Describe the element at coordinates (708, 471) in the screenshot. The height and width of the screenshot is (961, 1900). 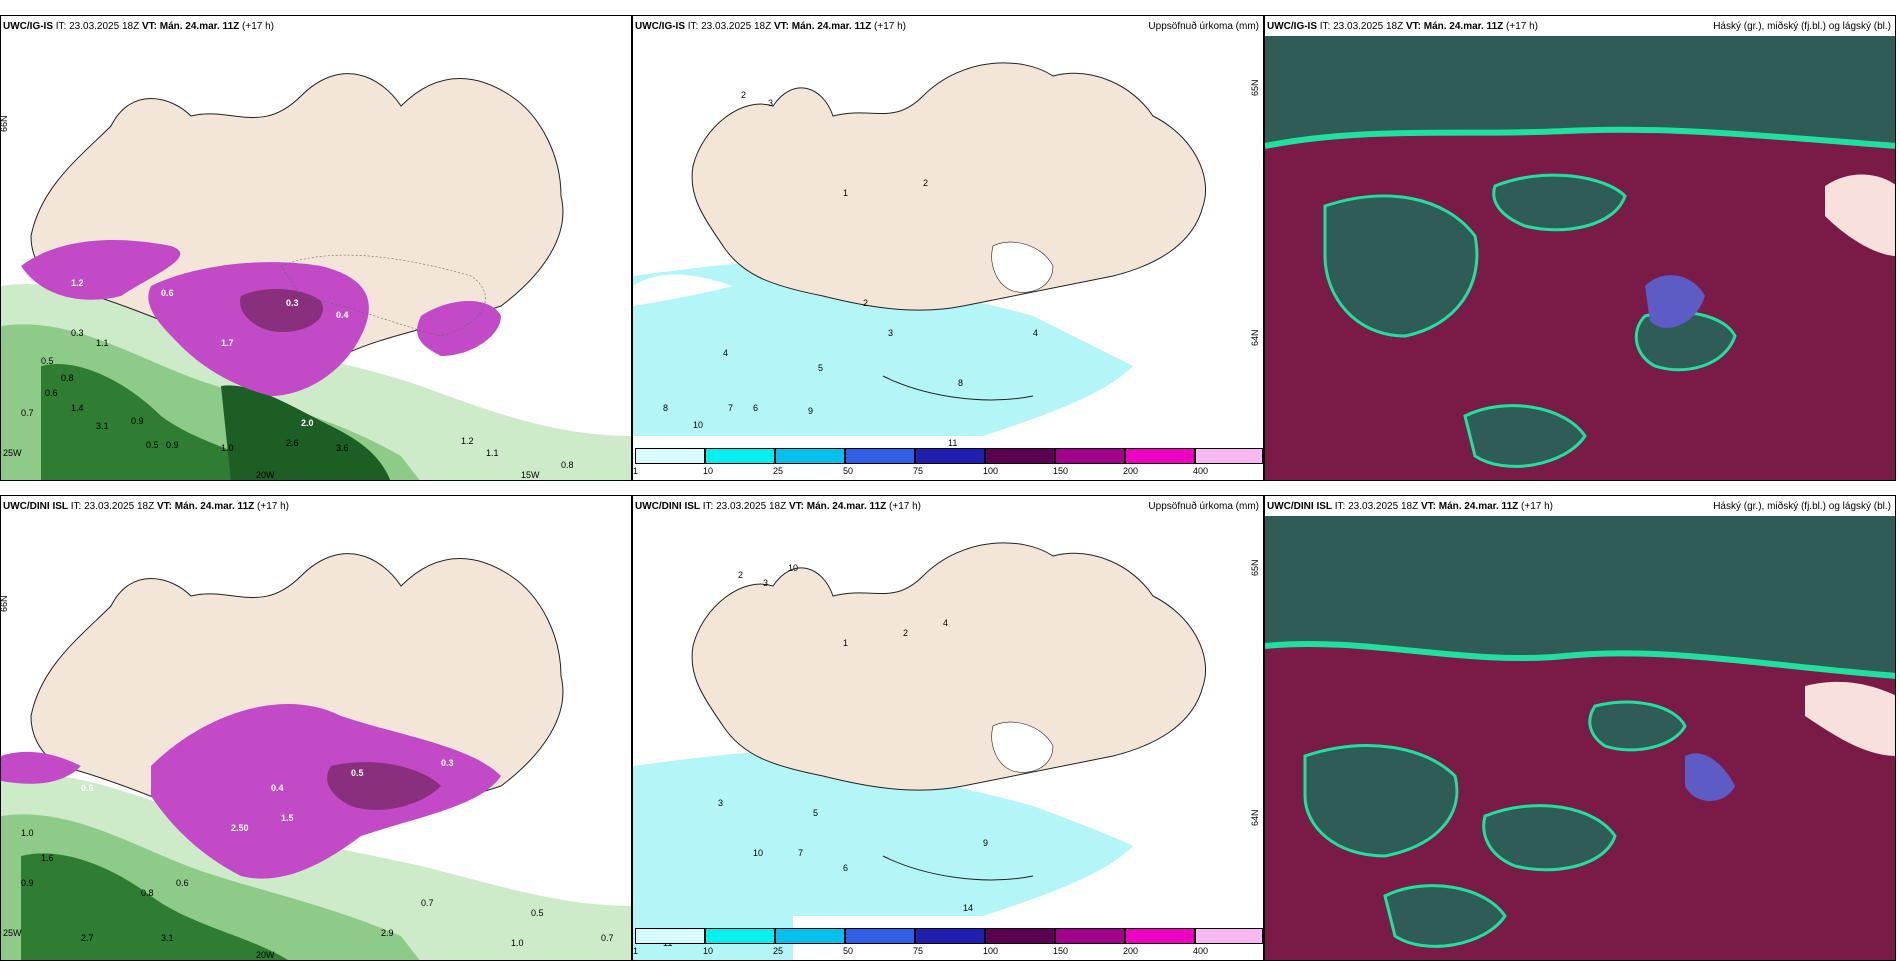
I see `legend-tick: 10` at that location.